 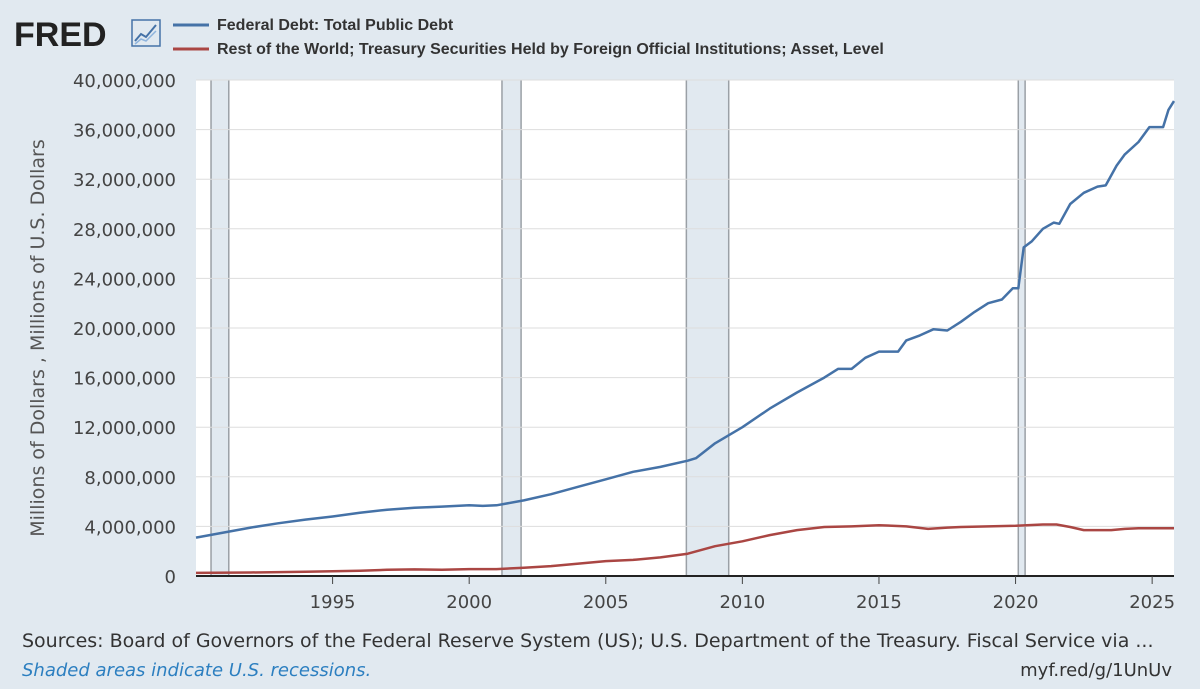 What do you see at coordinates (742, 602) in the screenshot?
I see `x-tick-label: 2010` at bounding box center [742, 602].